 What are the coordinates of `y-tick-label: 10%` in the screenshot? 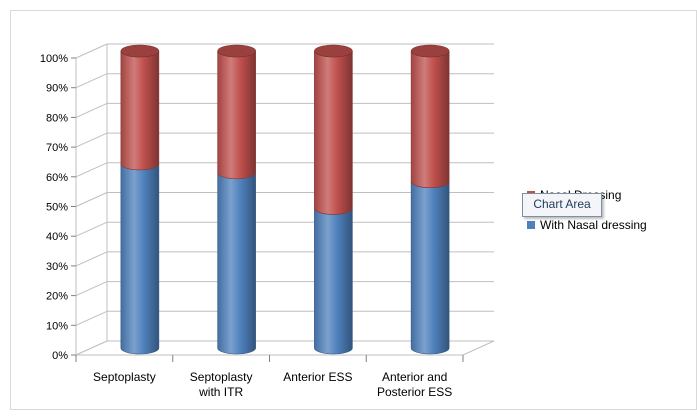 It's located at (57, 326).